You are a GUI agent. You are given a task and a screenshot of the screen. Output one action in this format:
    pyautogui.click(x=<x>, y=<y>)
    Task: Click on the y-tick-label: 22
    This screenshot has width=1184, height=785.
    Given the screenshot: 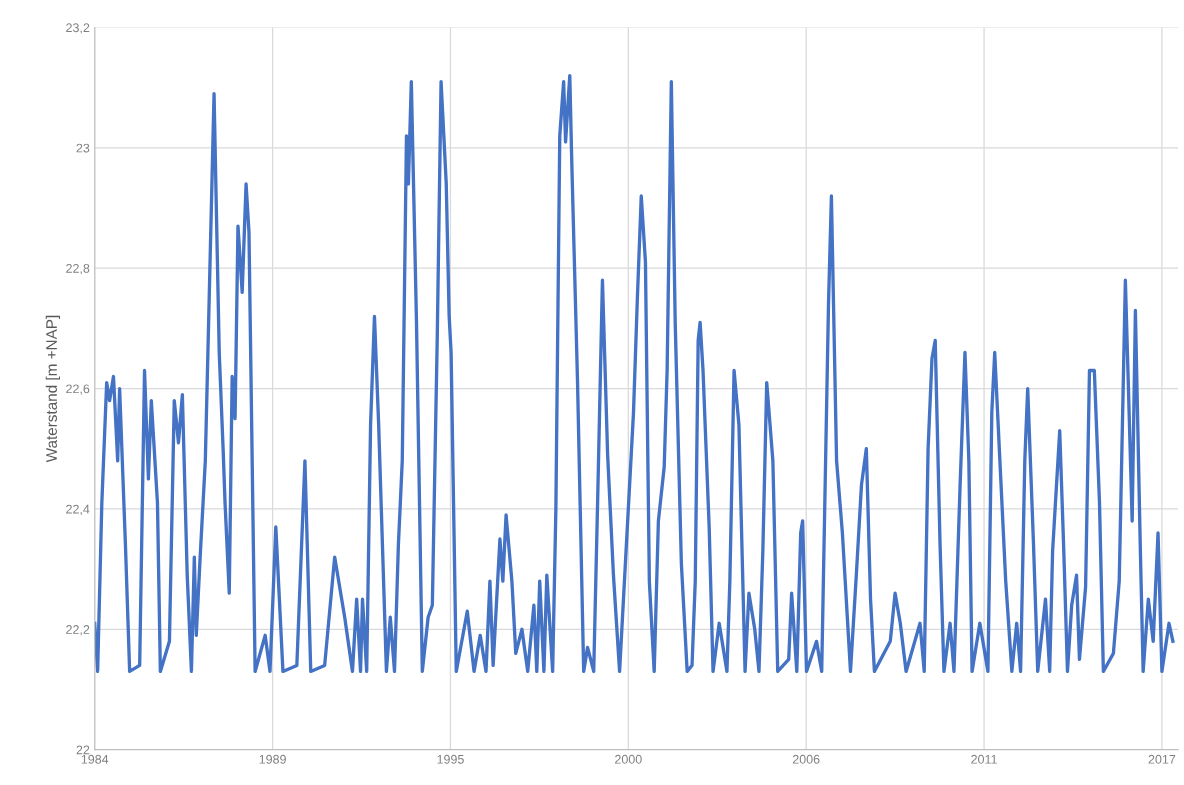 What is the action you would take?
    pyautogui.click(x=83, y=750)
    